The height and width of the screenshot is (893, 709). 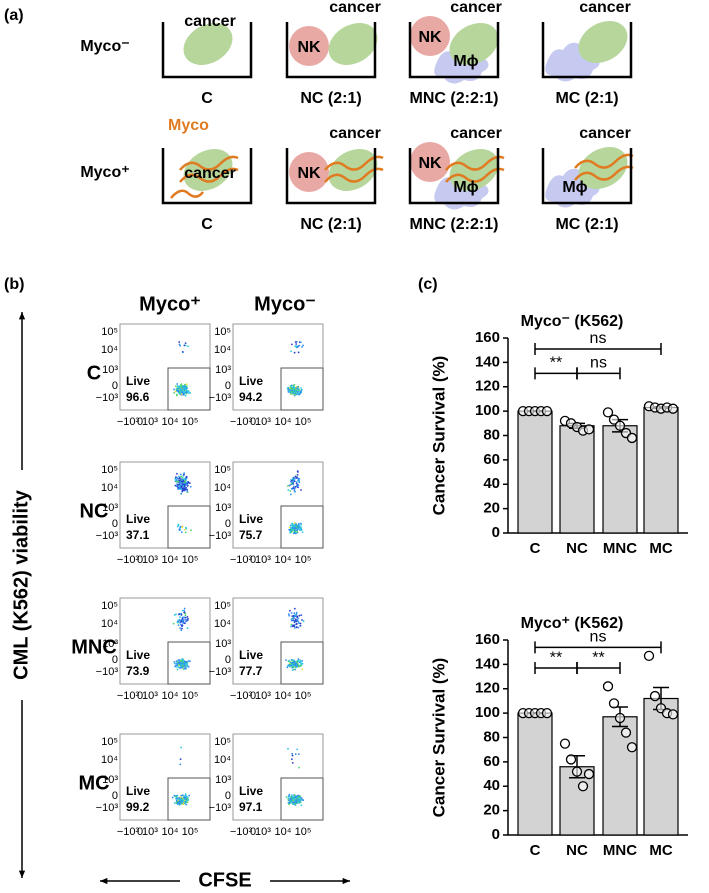 What do you see at coordinates (330, 98) in the screenshot?
I see `well-label: NC (2:1)` at bounding box center [330, 98].